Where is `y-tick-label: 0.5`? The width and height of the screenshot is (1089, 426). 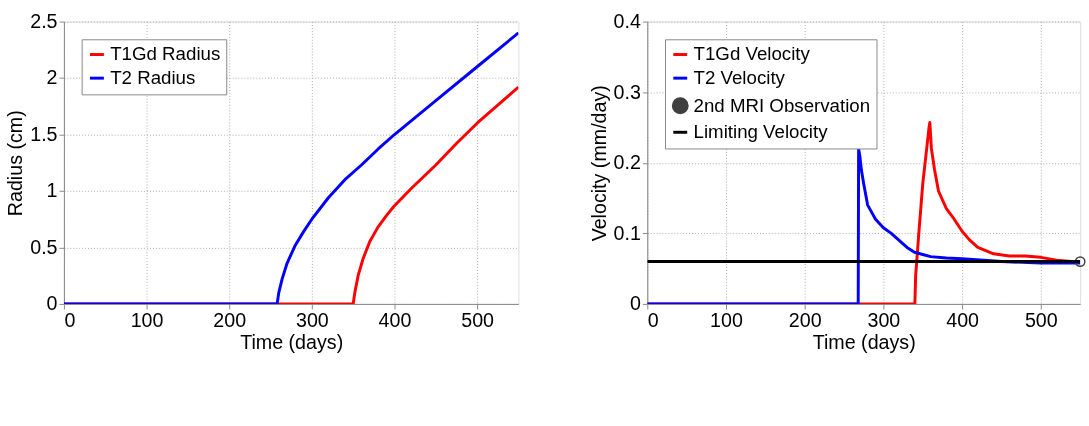
y-tick-label: 0.5 is located at coordinates (44, 246).